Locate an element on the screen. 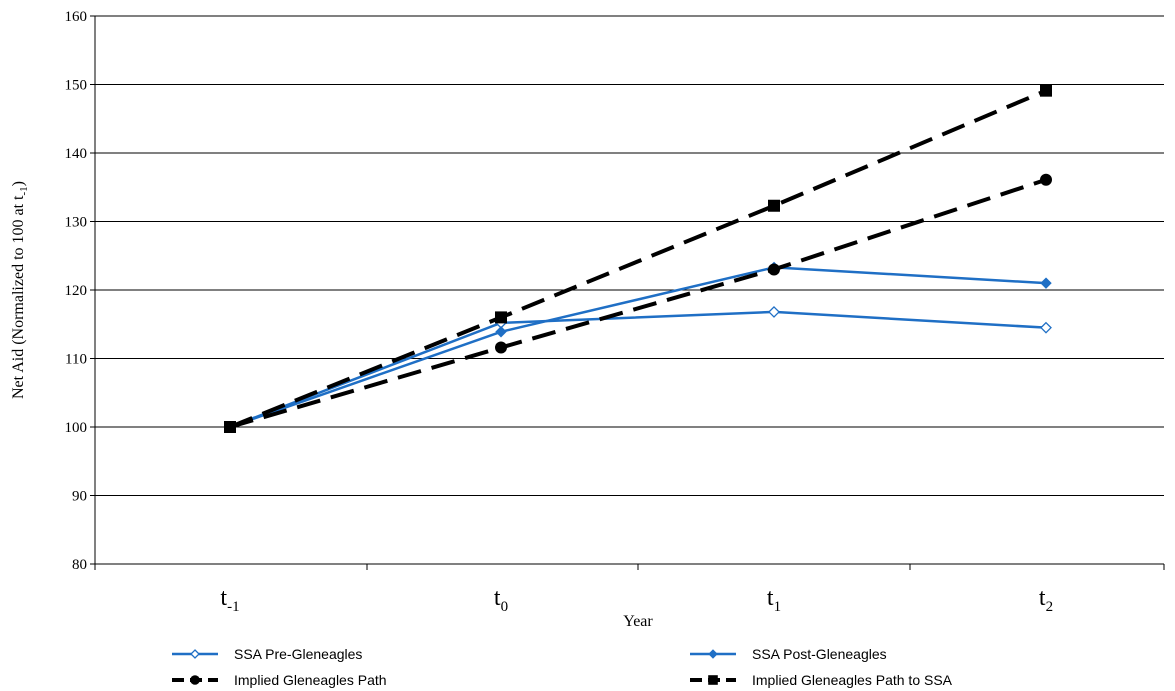 The width and height of the screenshot is (1175, 691). y-tick-label: 160 is located at coordinates (76, 17).